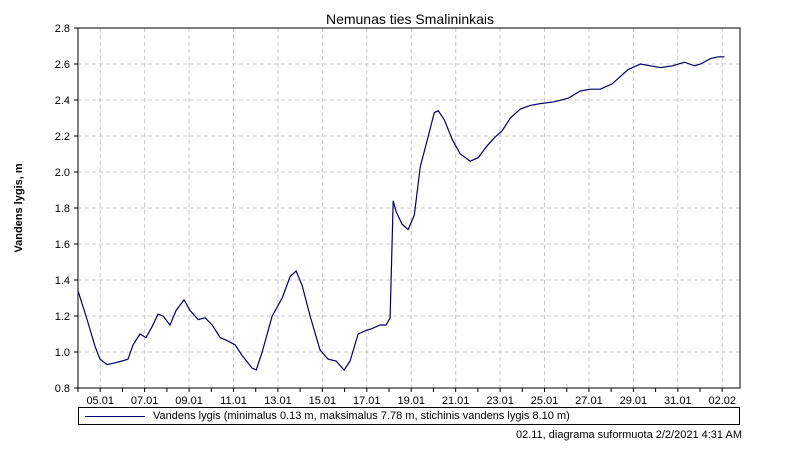 This screenshot has width=800, height=450. What do you see at coordinates (100, 400) in the screenshot?
I see `x-tick-label: 05.01` at bounding box center [100, 400].